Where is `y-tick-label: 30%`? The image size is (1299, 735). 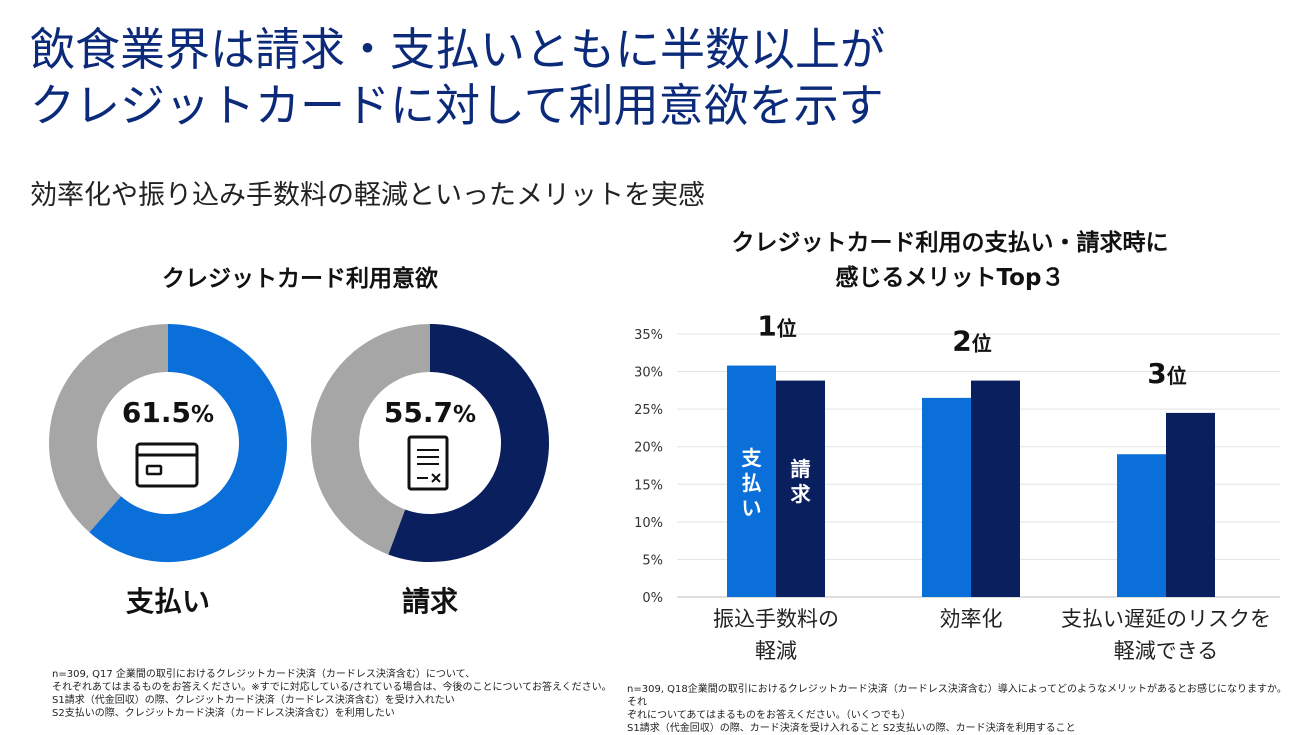
y-tick-label: 30% is located at coordinates (648, 373).